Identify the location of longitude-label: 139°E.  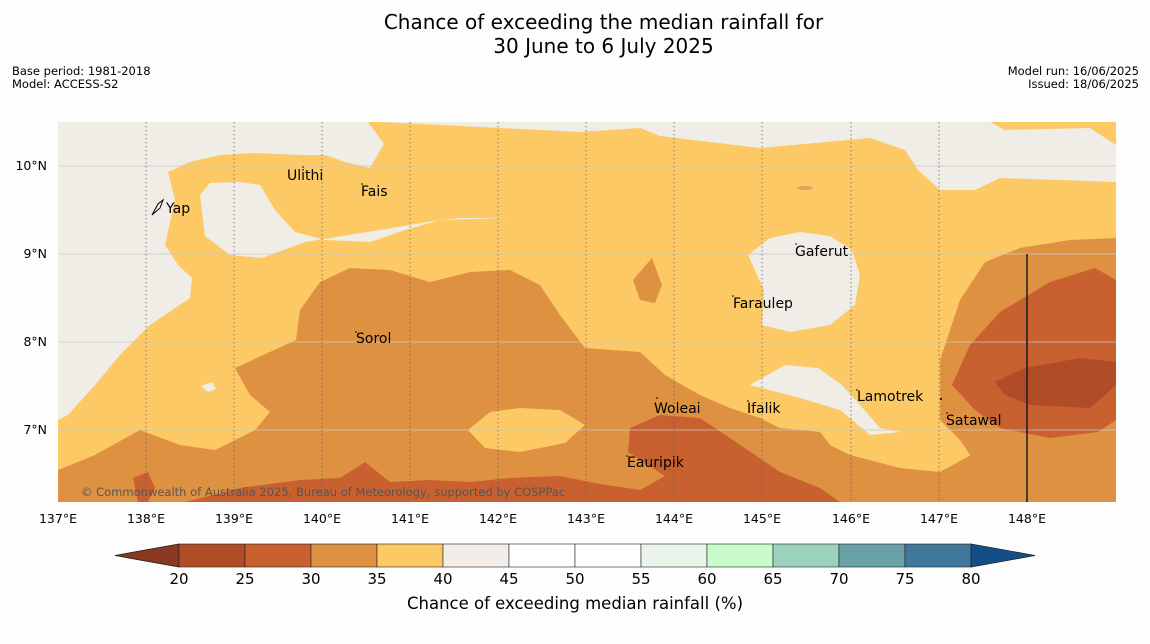
(234, 518).